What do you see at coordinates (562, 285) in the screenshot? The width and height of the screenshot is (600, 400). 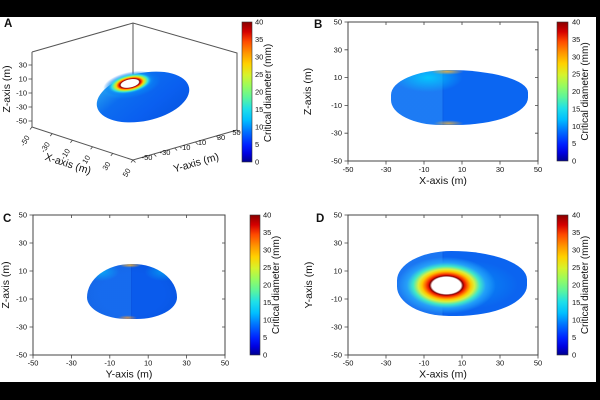 I see `panel-d-colorbar` at bounding box center [562, 285].